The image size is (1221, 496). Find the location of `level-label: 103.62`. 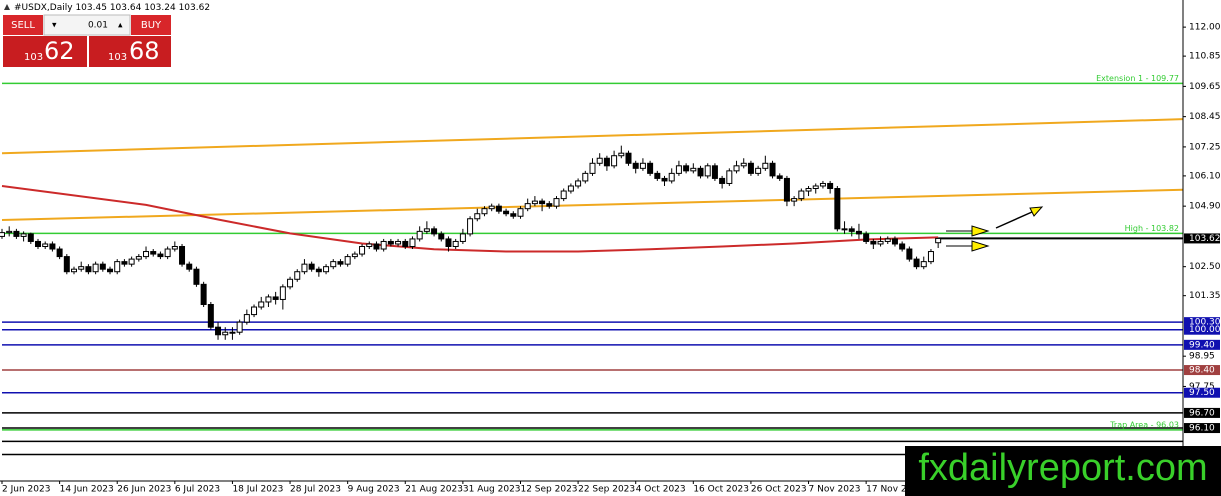

level-label: 103.62 is located at coordinates (1205, 239).